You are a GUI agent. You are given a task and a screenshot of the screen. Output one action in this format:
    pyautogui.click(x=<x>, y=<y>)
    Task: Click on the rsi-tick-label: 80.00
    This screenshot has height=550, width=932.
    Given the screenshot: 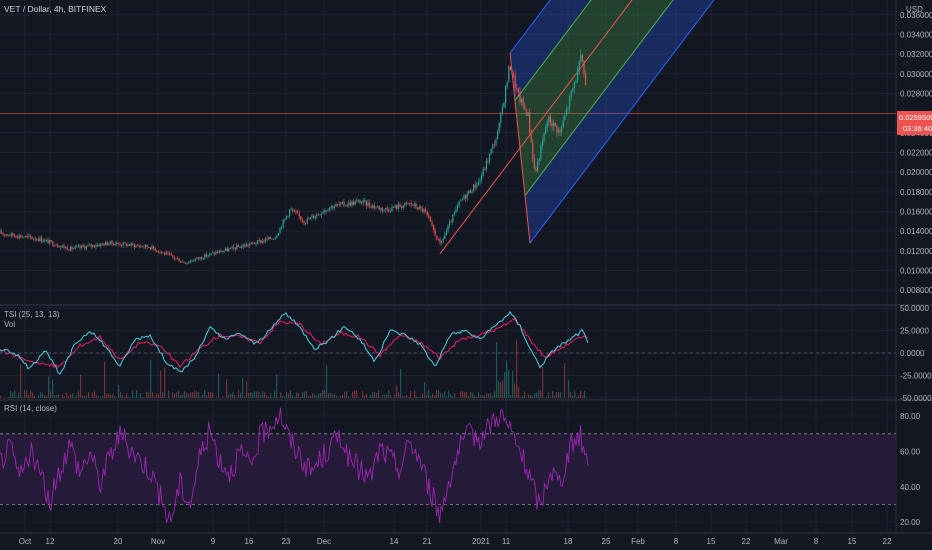 What is the action you would take?
    pyautogui.click(x=910, y=416)
    